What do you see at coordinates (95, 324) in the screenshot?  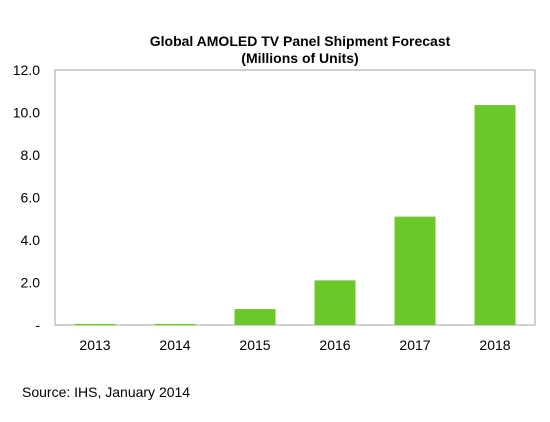 I see `bar-2013` at bounding box center [95, 324].